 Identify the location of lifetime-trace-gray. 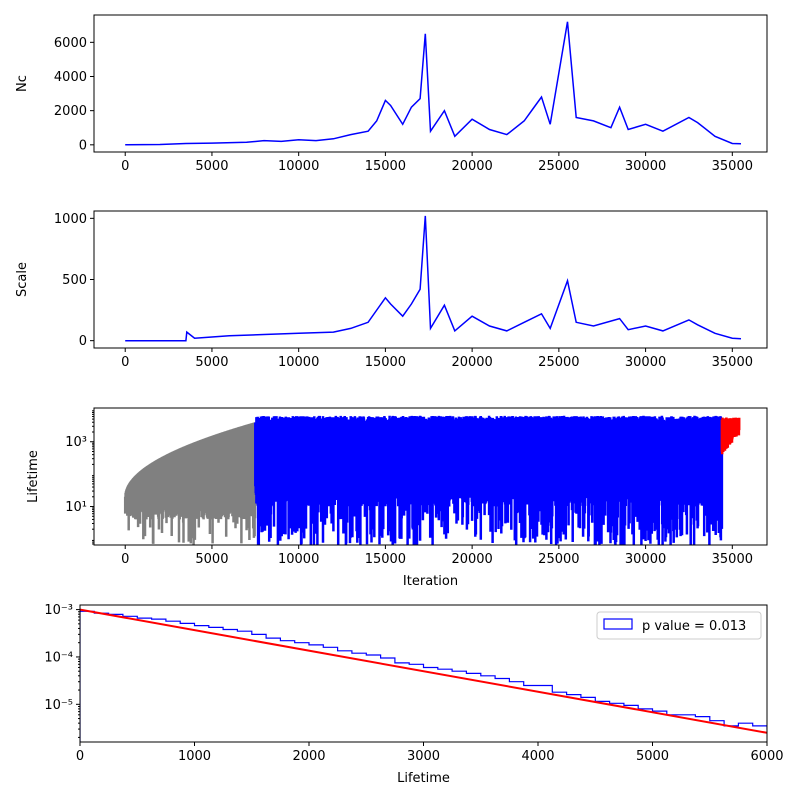
(190, 483).